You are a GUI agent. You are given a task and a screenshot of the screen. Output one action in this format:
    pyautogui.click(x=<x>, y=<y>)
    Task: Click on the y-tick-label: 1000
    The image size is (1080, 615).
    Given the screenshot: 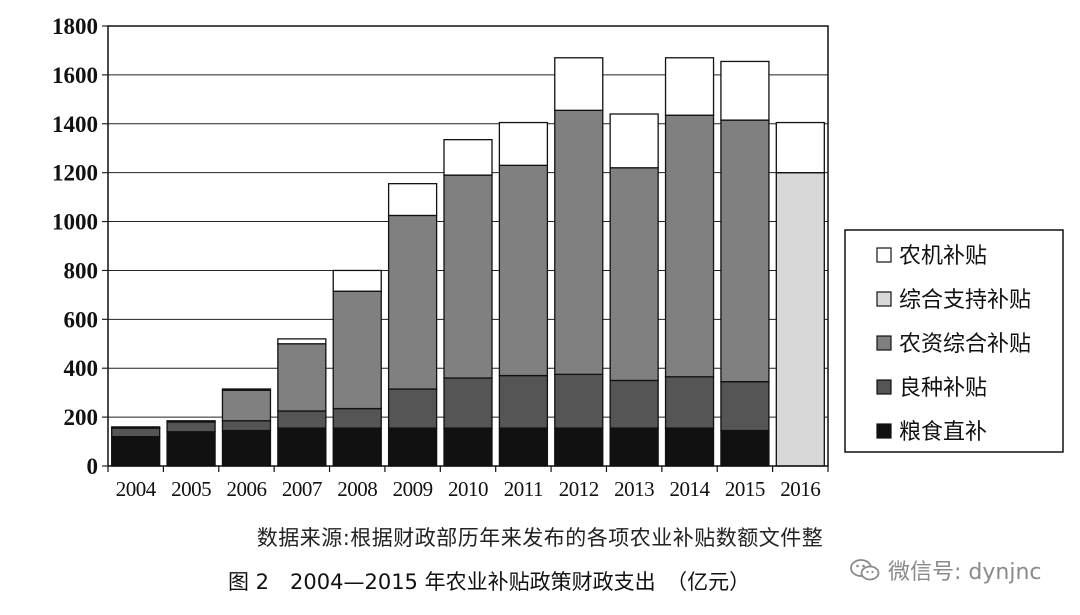 What is the action you would take?
    pyautogui.click(x=75, y=222)
    